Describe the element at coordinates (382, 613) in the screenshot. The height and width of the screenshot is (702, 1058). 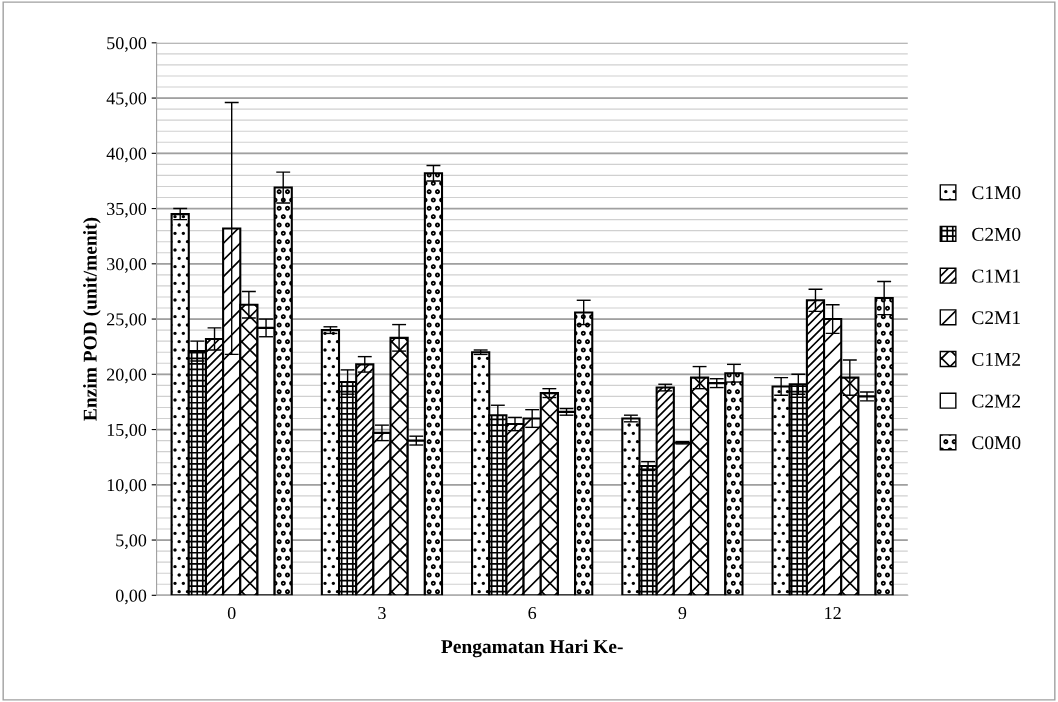
I see `x-tick-label: 3` at that location.